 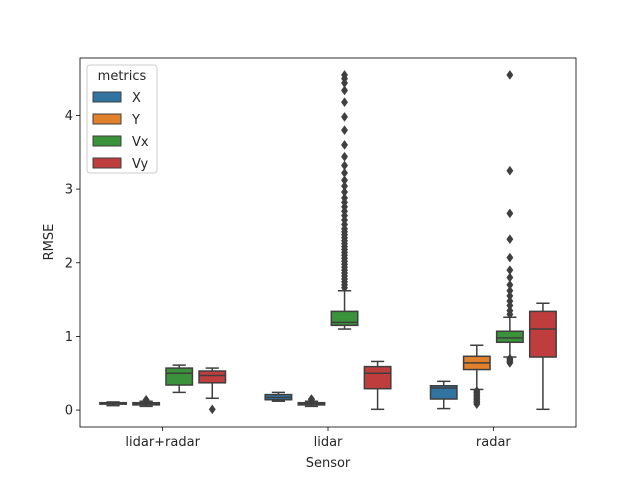 What do you see at coordinates (494, 442) in the screenshot?
I see `x-tick-label: radar` at bounding box center [494, 442].